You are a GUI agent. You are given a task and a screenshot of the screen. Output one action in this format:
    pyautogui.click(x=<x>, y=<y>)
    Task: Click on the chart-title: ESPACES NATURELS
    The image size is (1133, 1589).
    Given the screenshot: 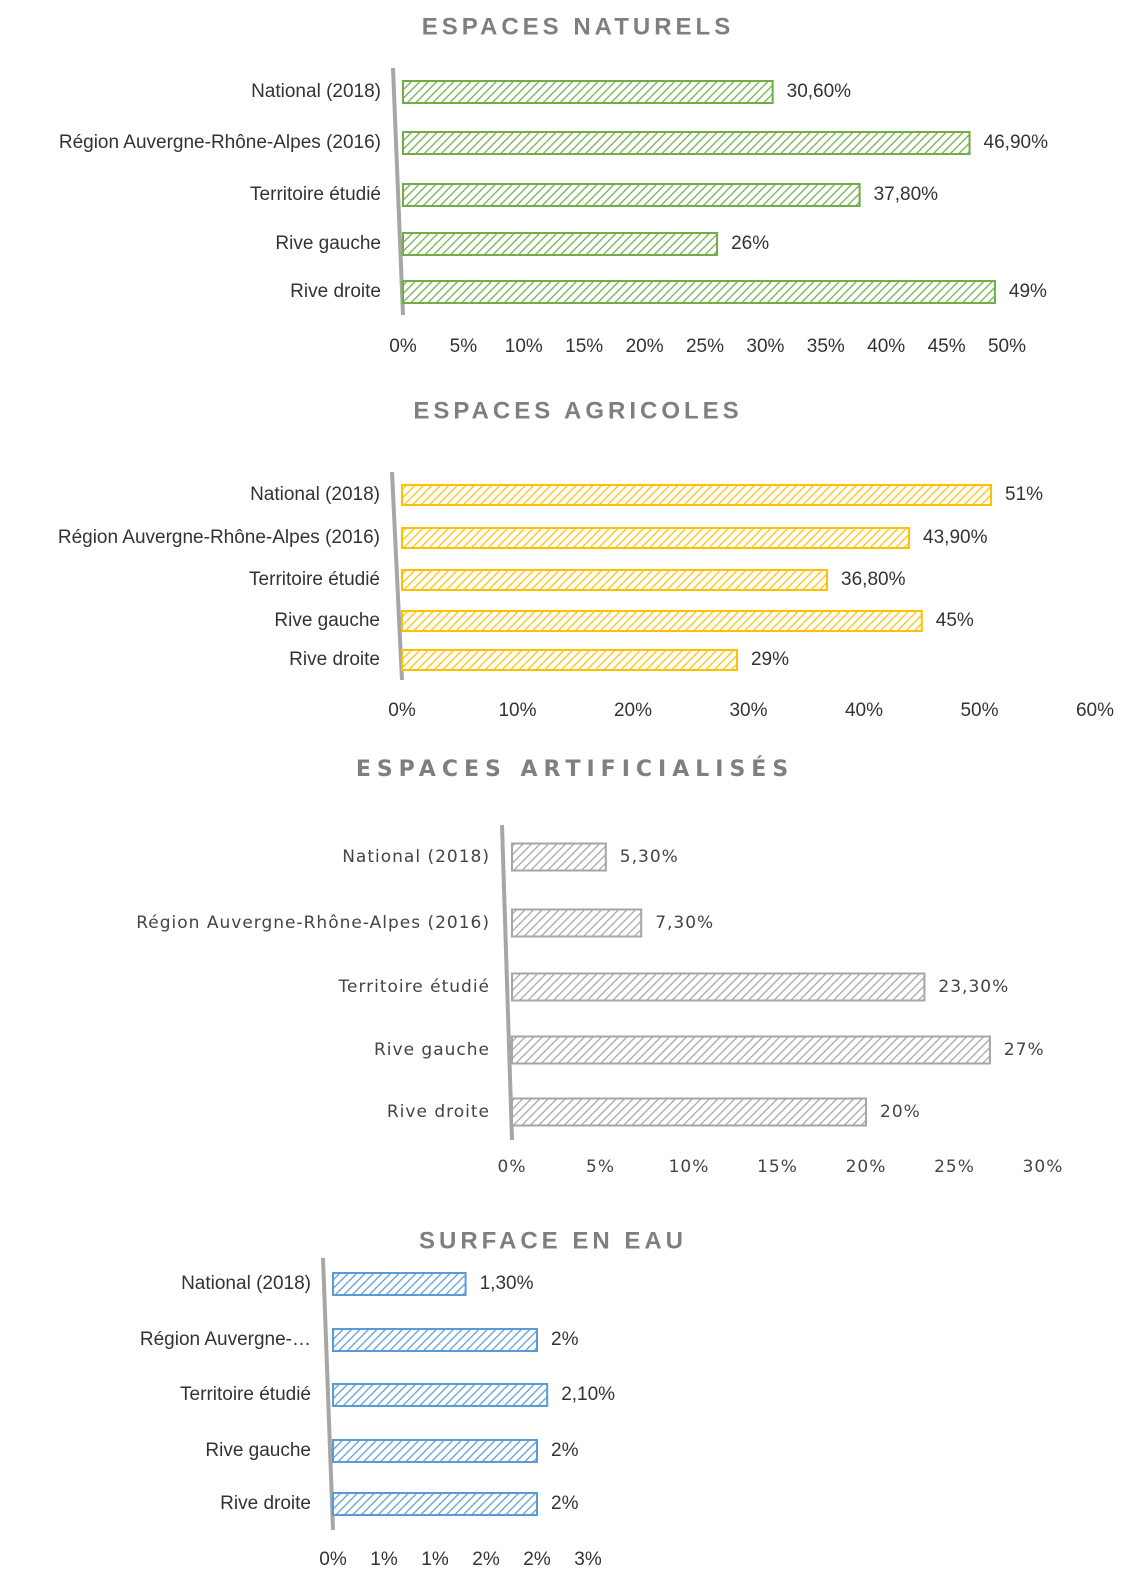 What is the action you would take?
    pyautogui.click(x=578, y=26)
    